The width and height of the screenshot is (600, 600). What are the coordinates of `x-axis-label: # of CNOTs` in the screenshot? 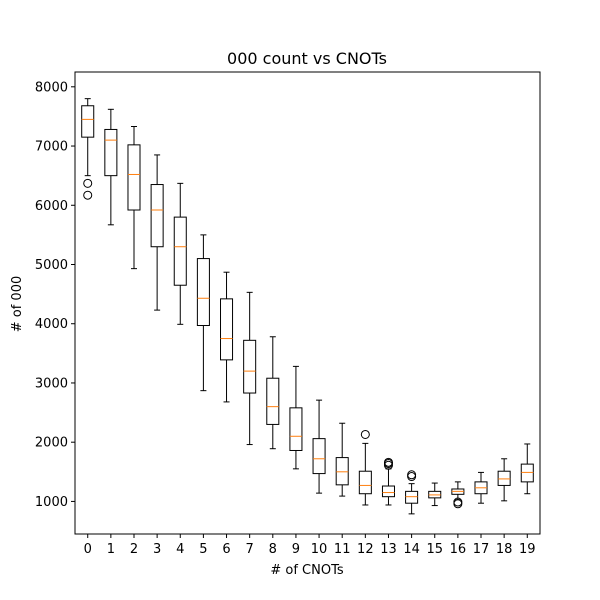 It's located at (307, 570).